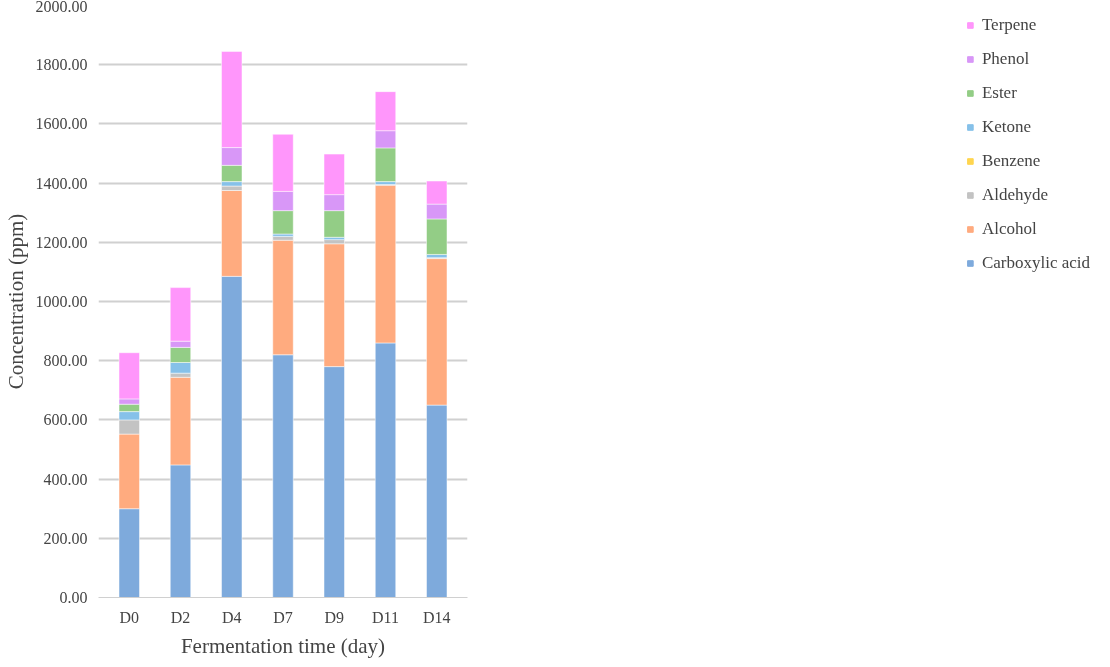 This screenshot has height=667, width=1110. Describe the element at coordinates (283, 617) in the screenshot. I see `x-tick-label: D7` at that location.